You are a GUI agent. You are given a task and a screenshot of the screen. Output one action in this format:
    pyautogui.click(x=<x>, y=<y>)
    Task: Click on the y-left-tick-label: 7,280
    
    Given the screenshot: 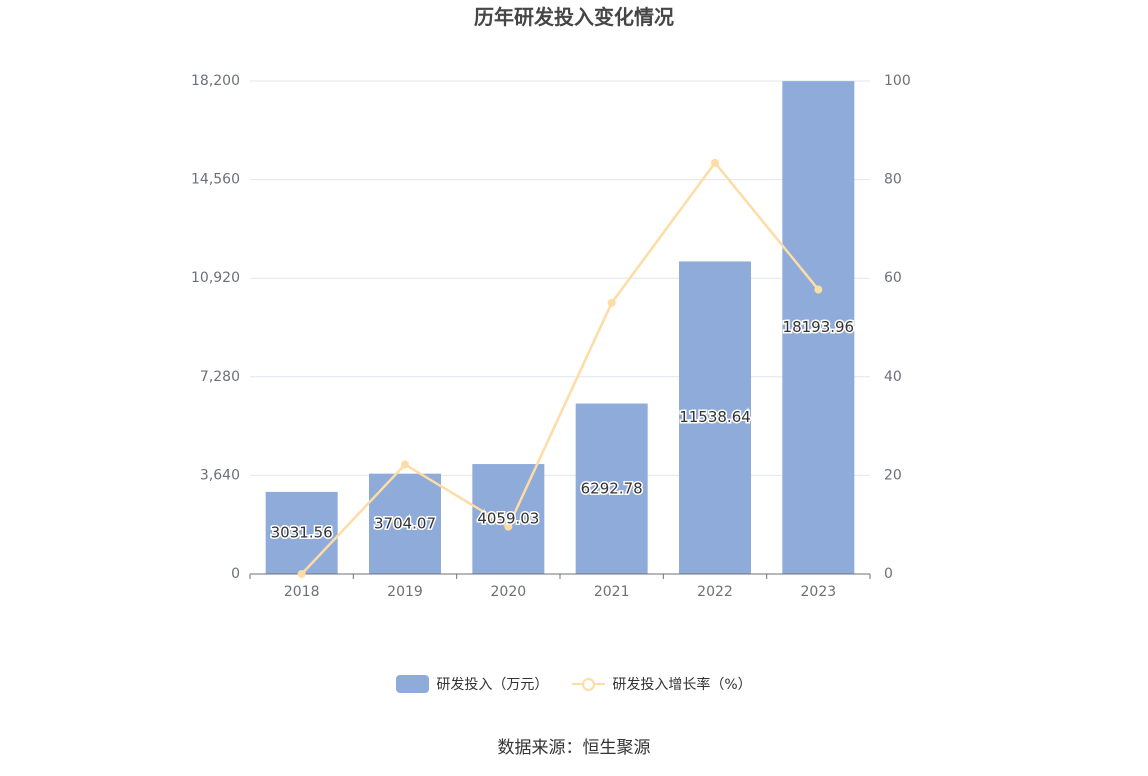 What is the action you would take?
    pyautogui.click(x=220, y=377)
    